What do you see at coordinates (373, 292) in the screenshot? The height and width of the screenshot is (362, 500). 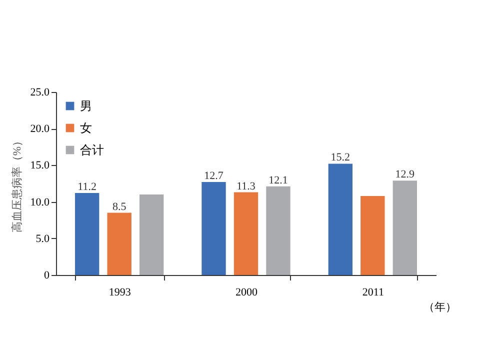 I see `x-tick-label: 2011` at bounding box center [373, 292].